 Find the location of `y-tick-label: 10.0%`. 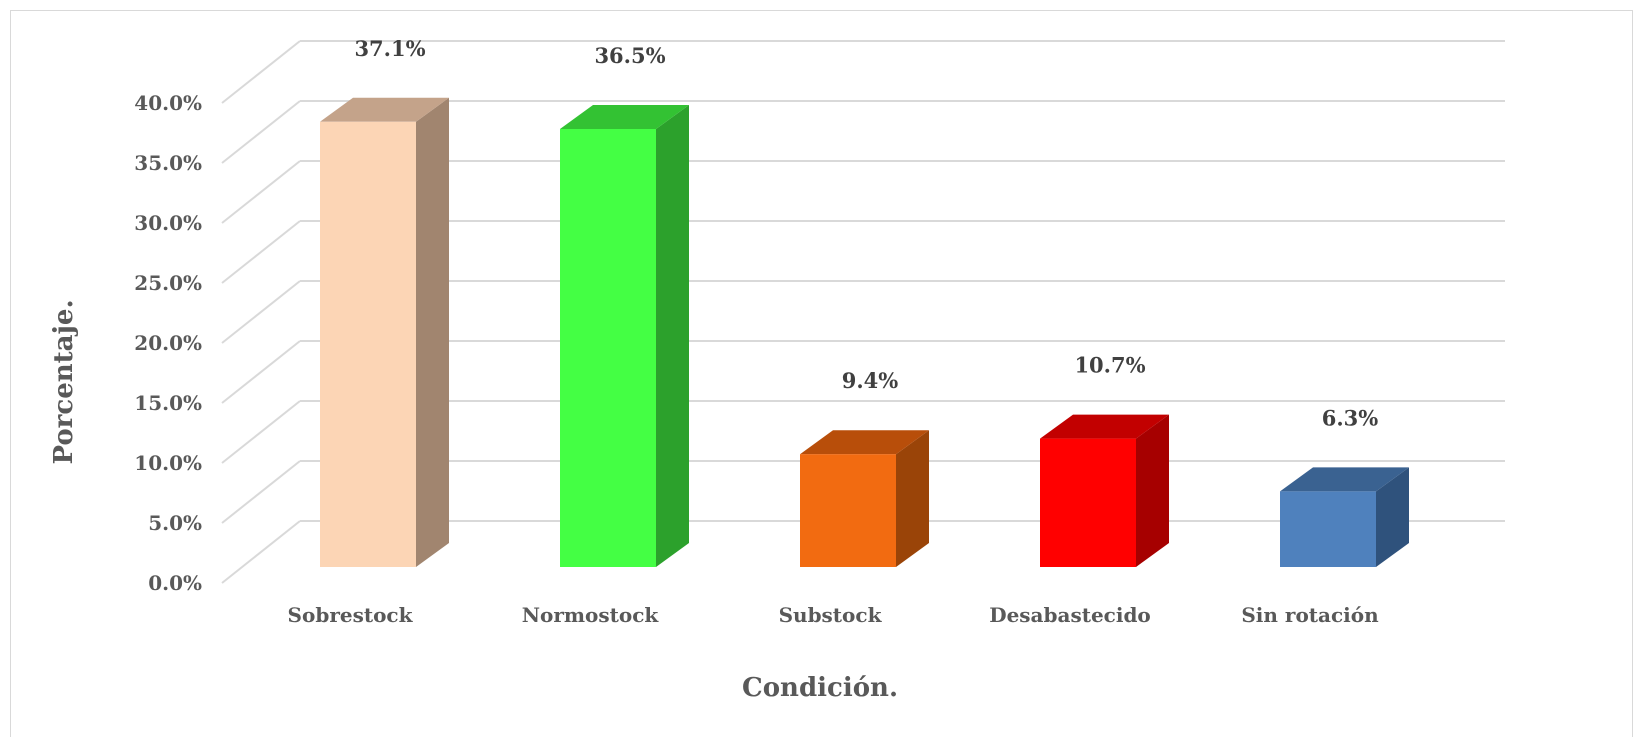

y-tick-label: 10.0% is located at coordinates (168, 463).